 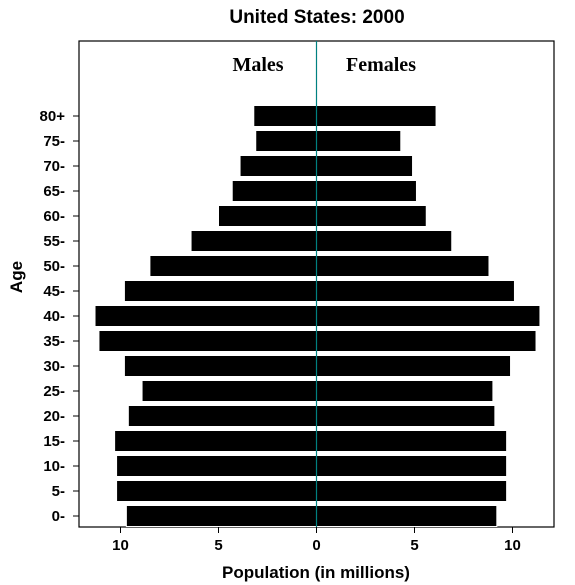 What do you see at coordinates (58, 491) in the screenshot?
I see `y-tick-label: 5-` at bounding box center [58, 491].